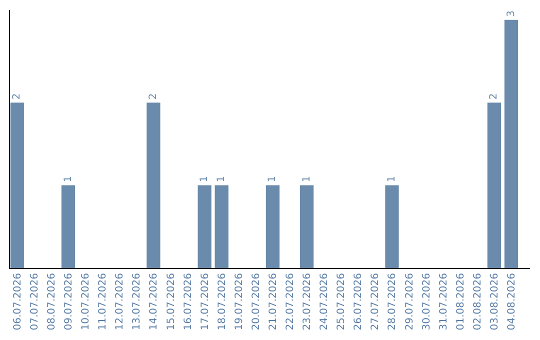 This screenshot has width=540, height=340. I want to click on x-tick-label: 02.08.2026, so click(478, 301).